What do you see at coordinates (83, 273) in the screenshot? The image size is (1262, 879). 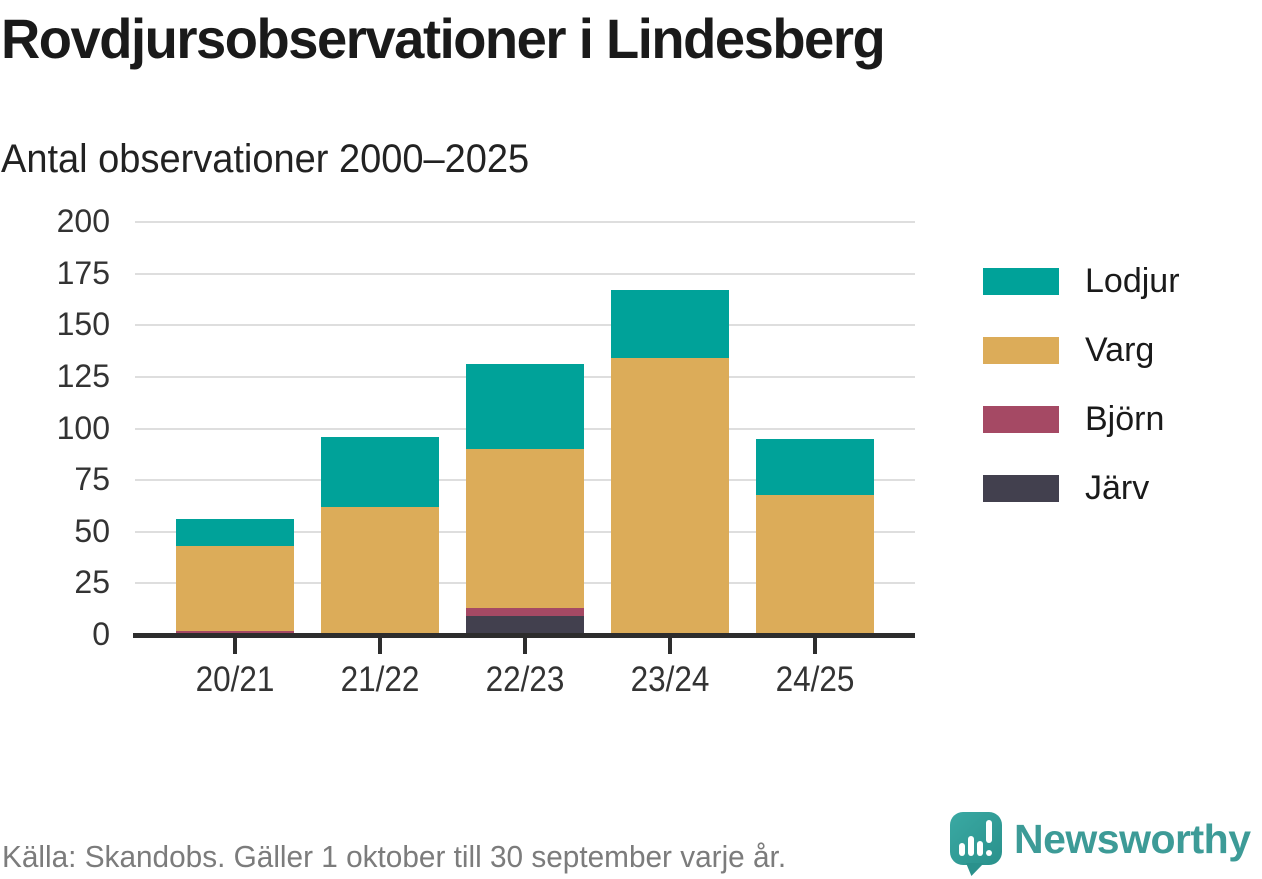 I see `y-axis-tick-label: 175` at bounding box center [83, 273].